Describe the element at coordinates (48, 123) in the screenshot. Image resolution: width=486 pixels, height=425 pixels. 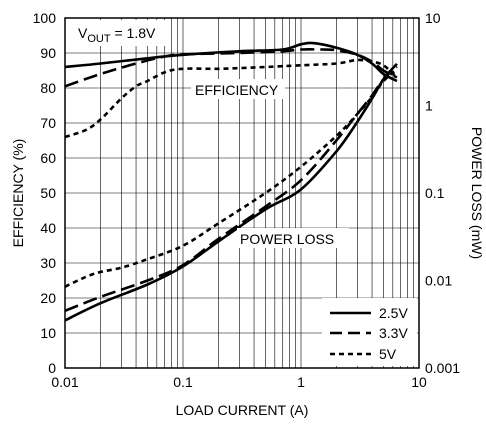
I see `y-left-tick-label: 70` at that location.